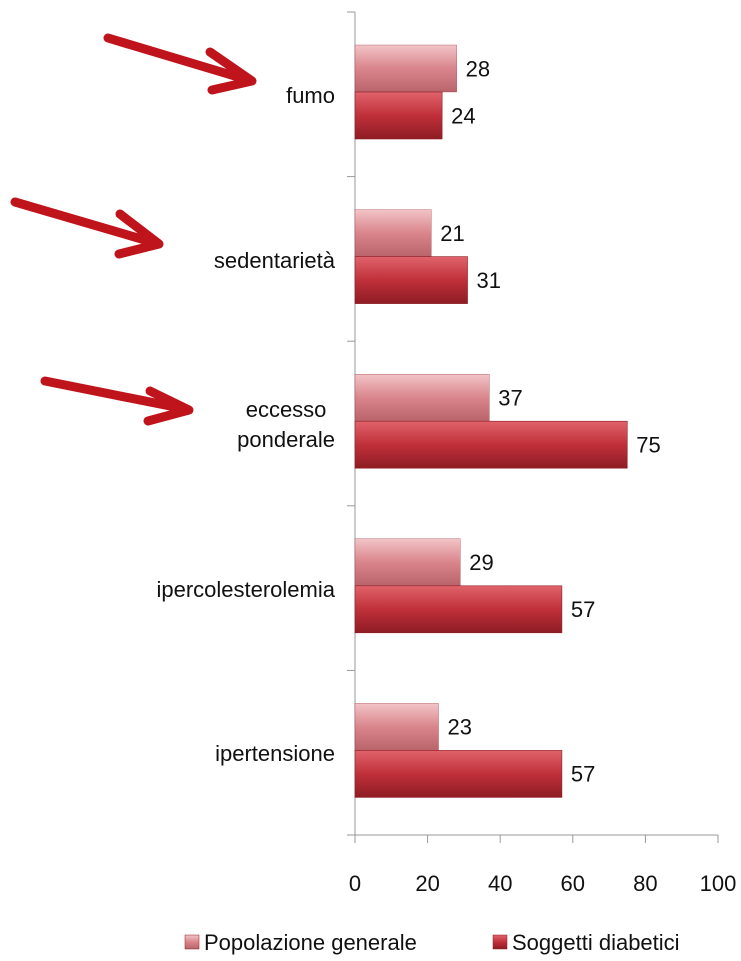 The height and width of the screenshot is (961, 741). I want to click on legend-label: Popolazione generale, so click(310, 942).